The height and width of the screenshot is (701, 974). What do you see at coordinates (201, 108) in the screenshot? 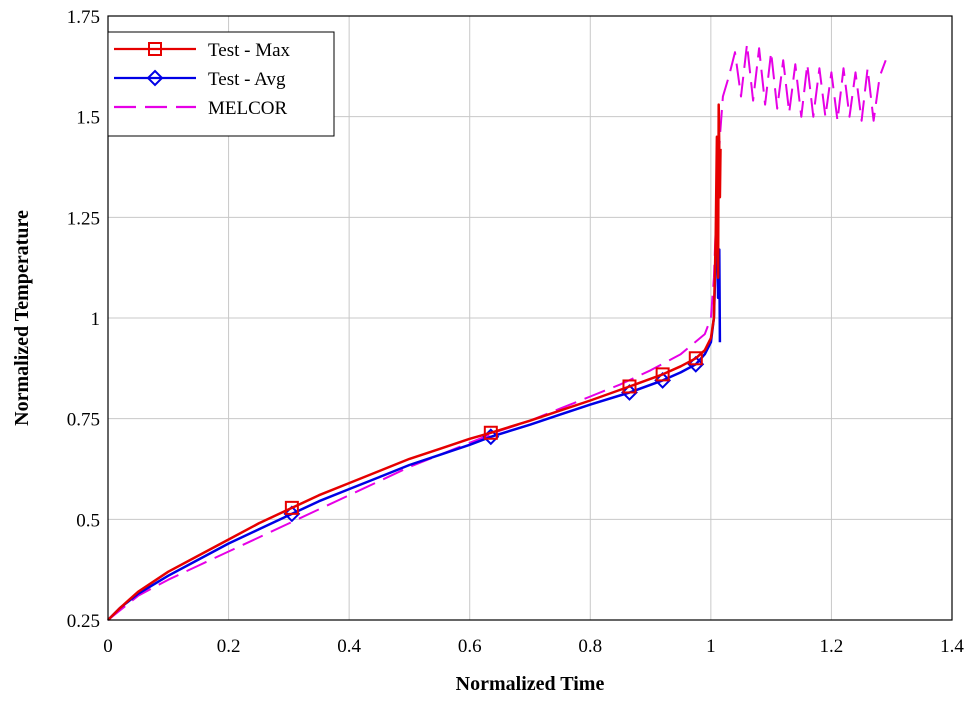
I see `legend-entry: MELCOR` at bounding box center [201, 108].